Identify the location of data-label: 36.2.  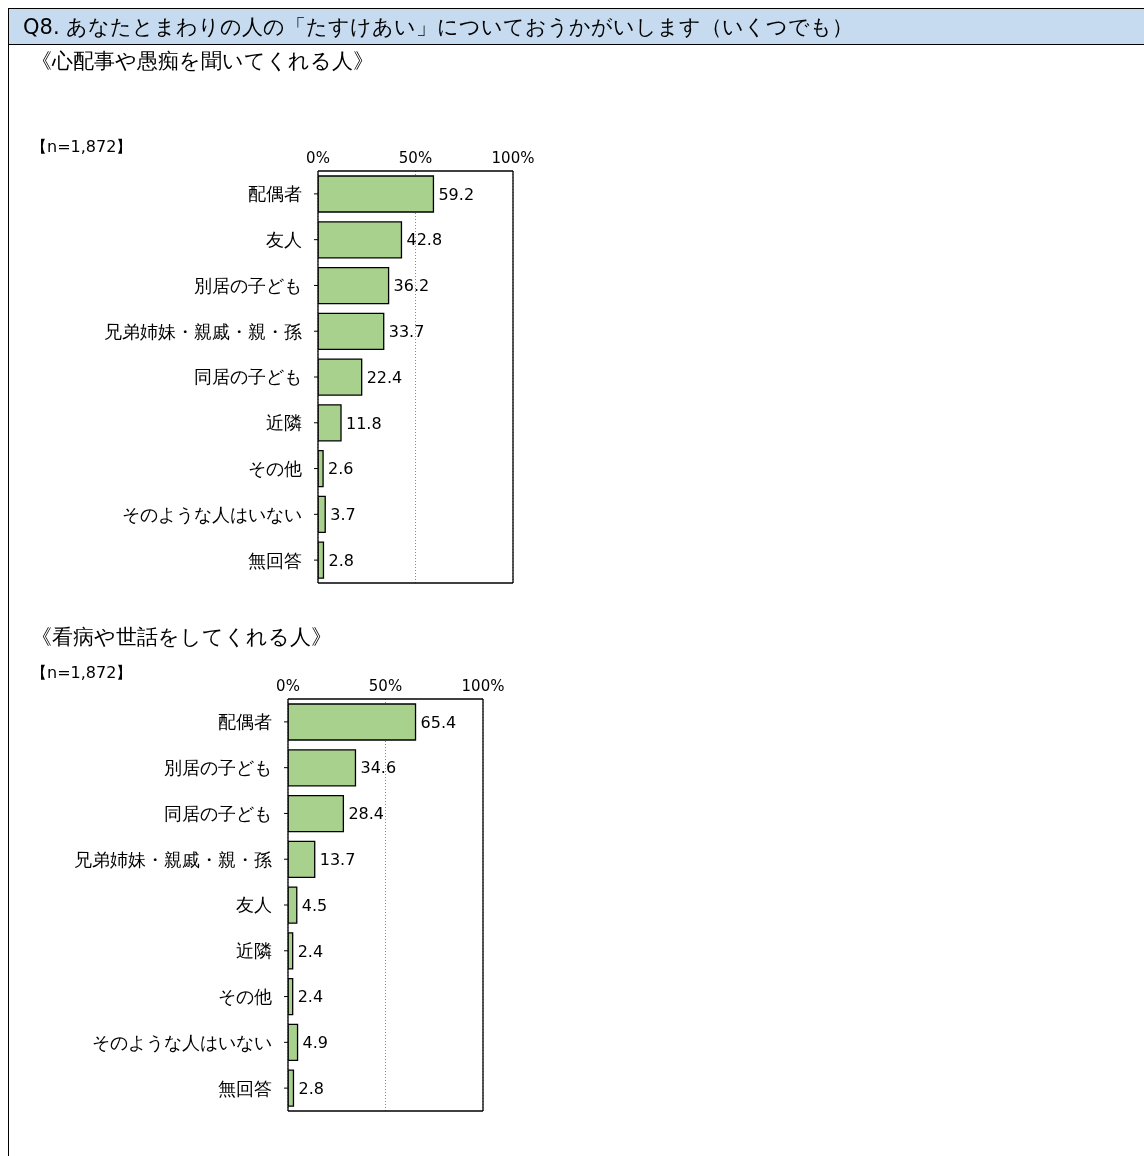
(411, 286).